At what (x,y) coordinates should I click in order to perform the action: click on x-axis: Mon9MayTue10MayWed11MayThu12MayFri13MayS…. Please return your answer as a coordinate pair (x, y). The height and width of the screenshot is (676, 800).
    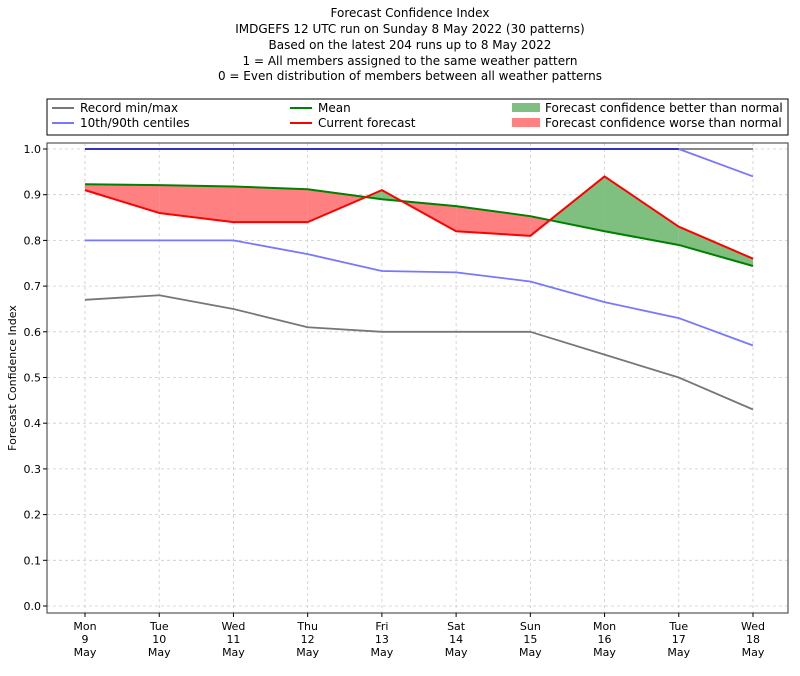
    Looking at the image, I should click on (419, 636).